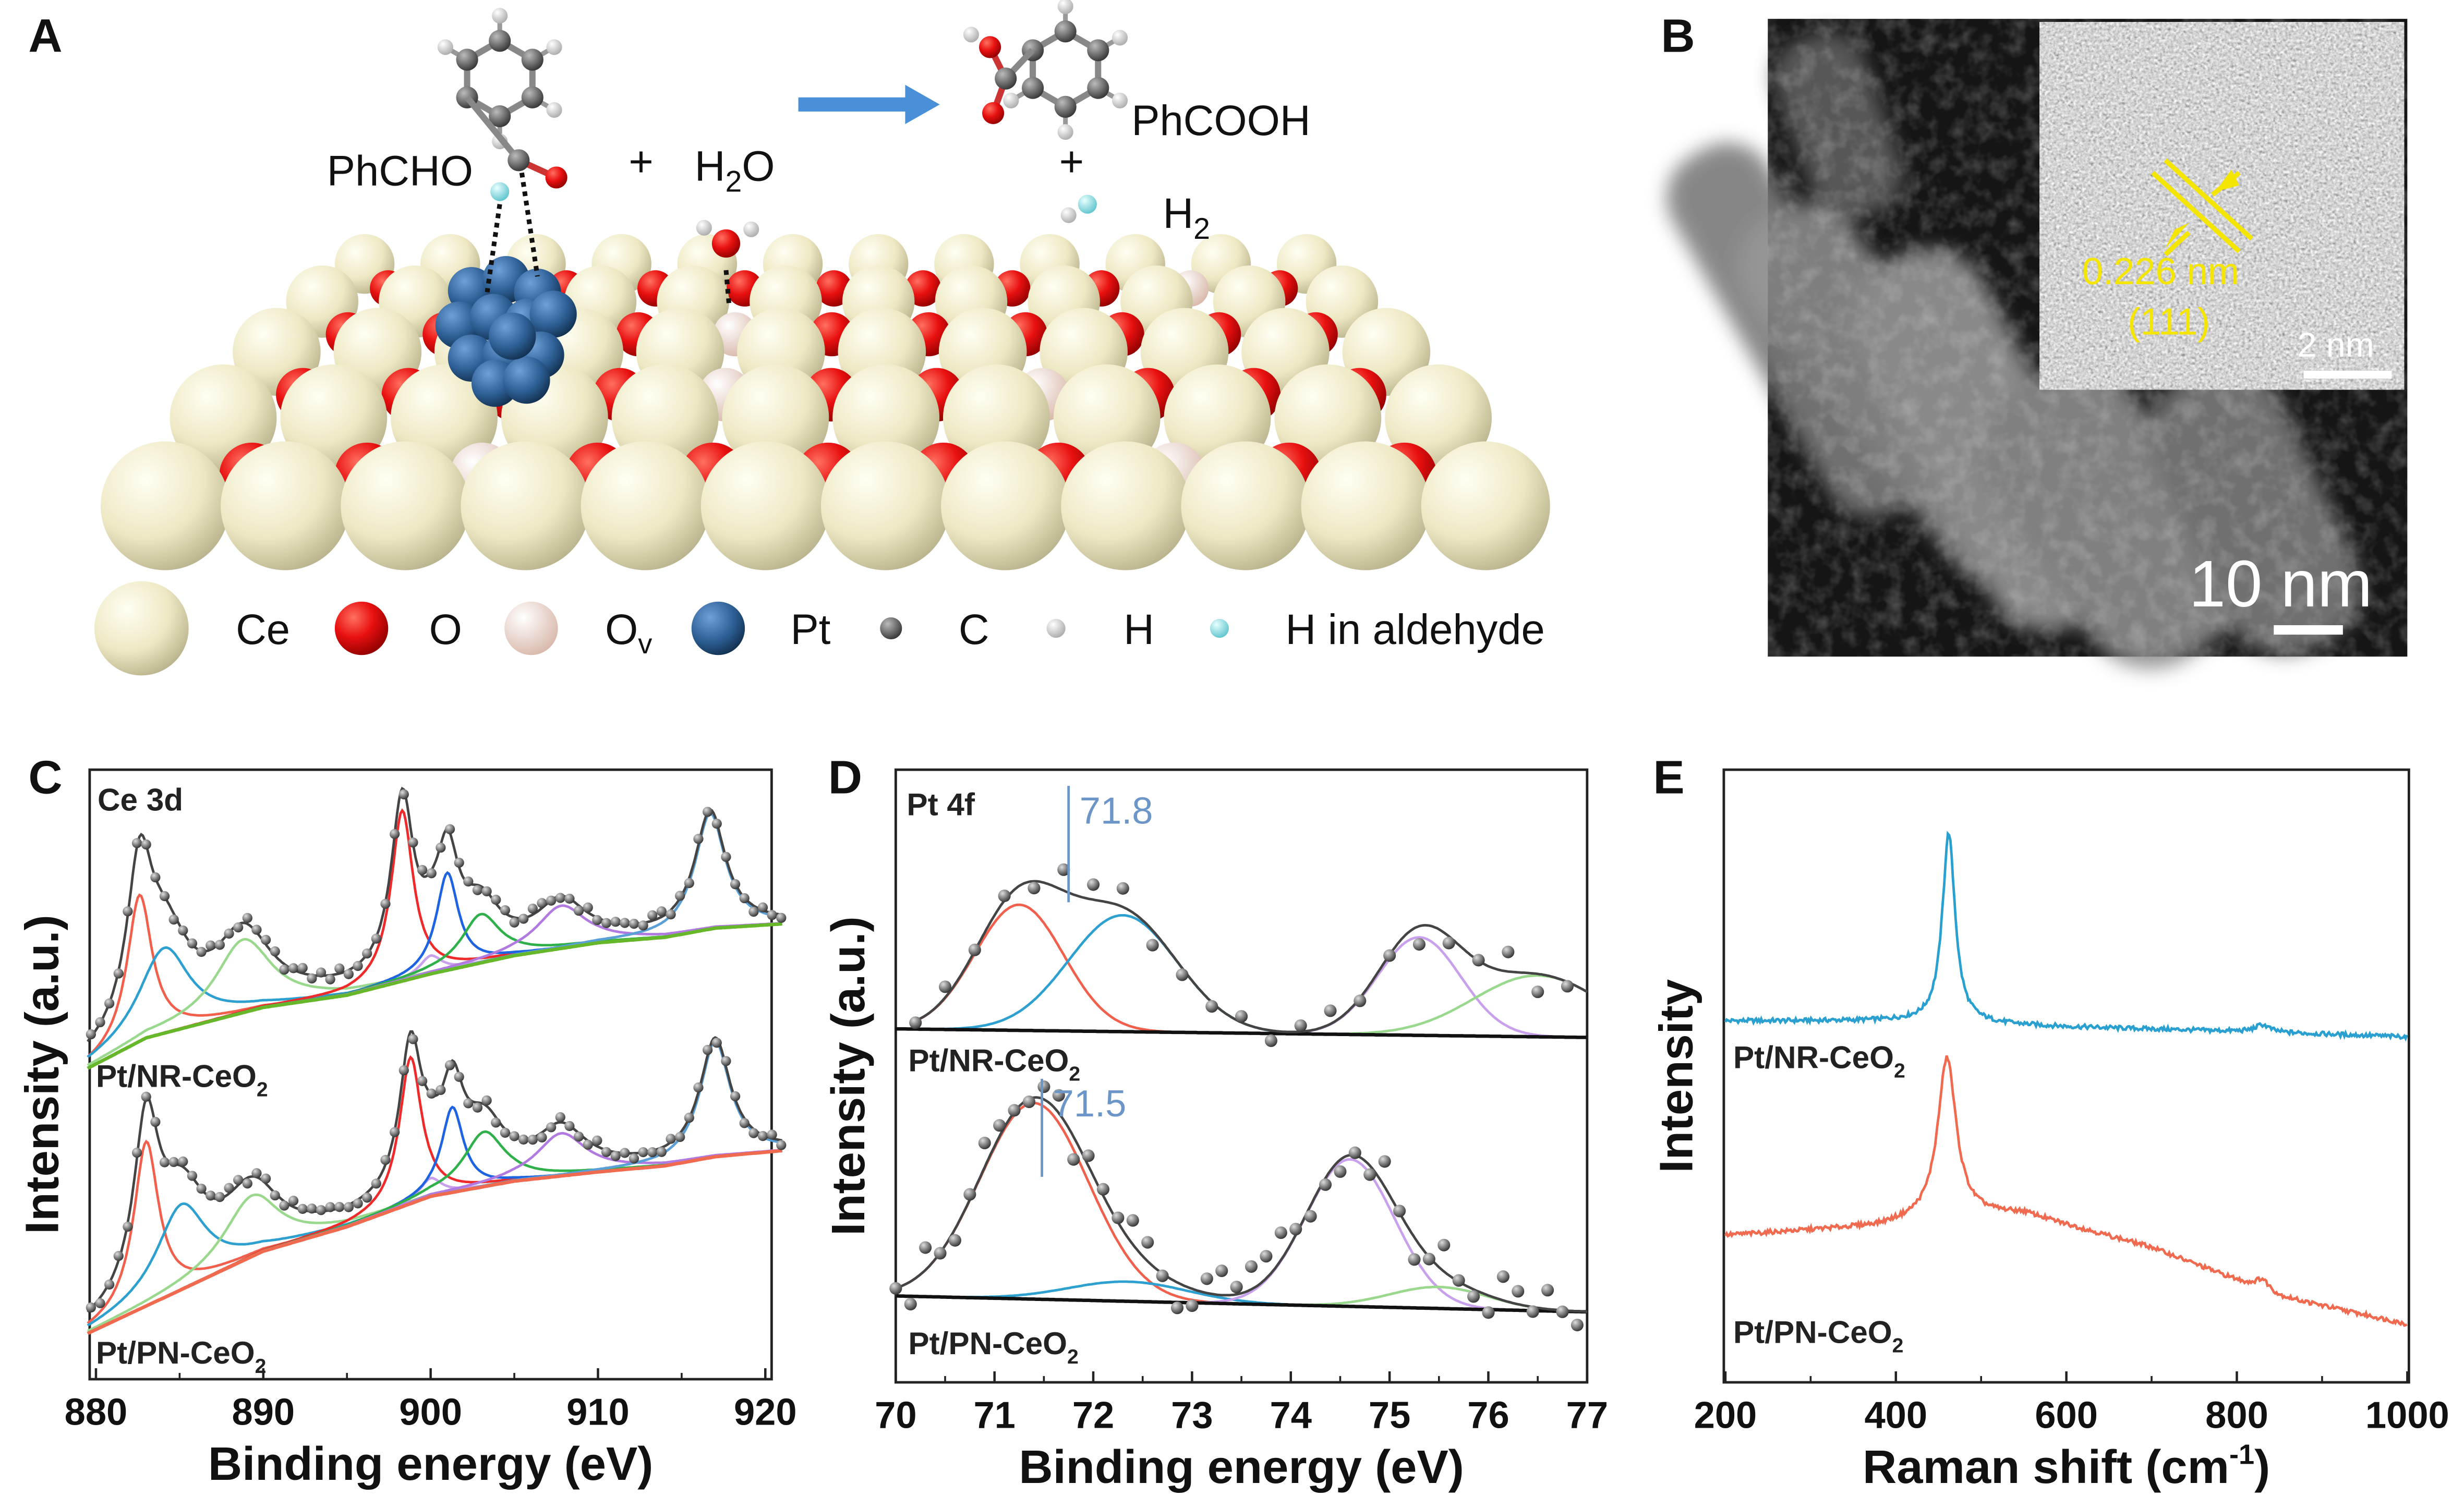 This screenshot has width=2464, height=1508. I want to click on chart-title: Ce 3d, so click(140, 799).